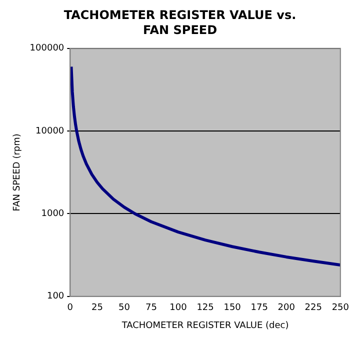  I want to click on x-tick-label: 250, so click(341, 308).